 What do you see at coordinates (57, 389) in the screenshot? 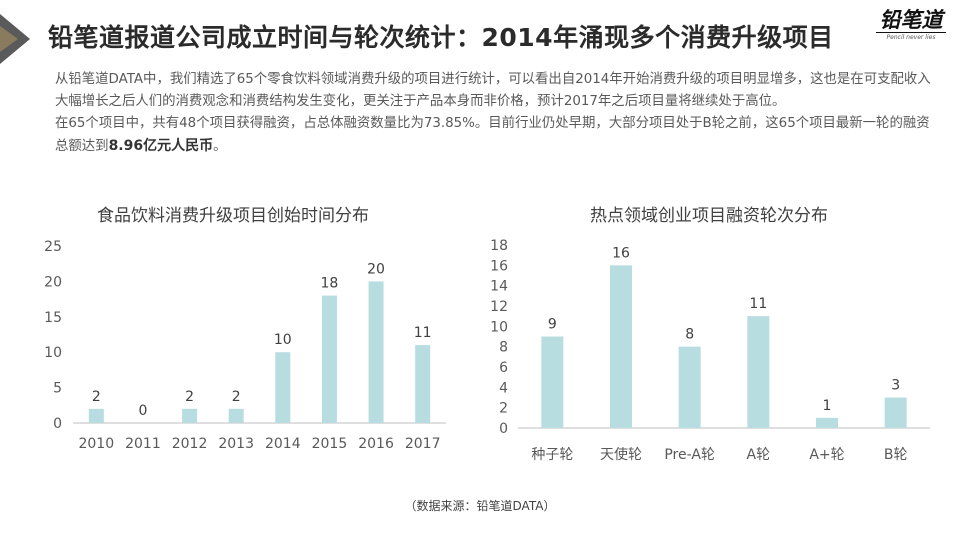
I see `founding-year-y-tick-label: 5` at bounding box center [57, 389].